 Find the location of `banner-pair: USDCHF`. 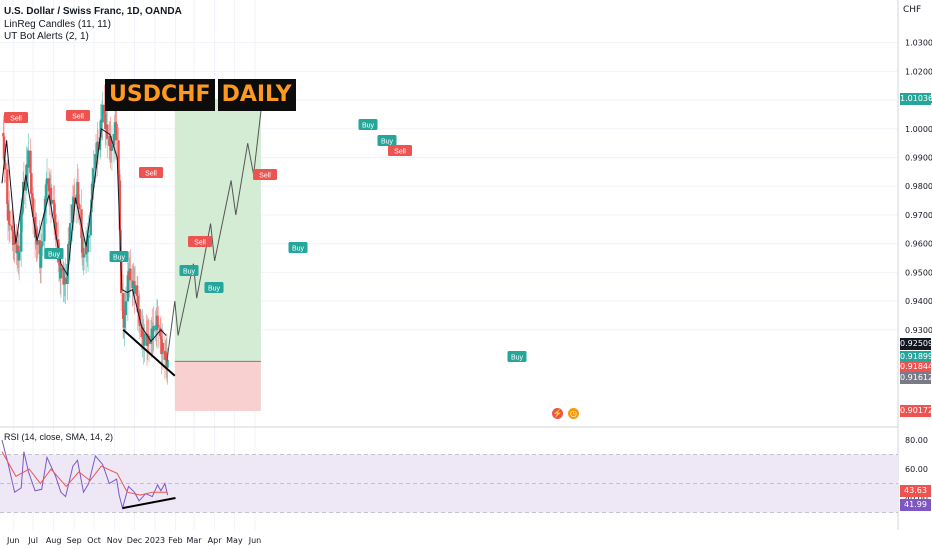

banner-pair: USDCHF is located at coordinates (160, 95).